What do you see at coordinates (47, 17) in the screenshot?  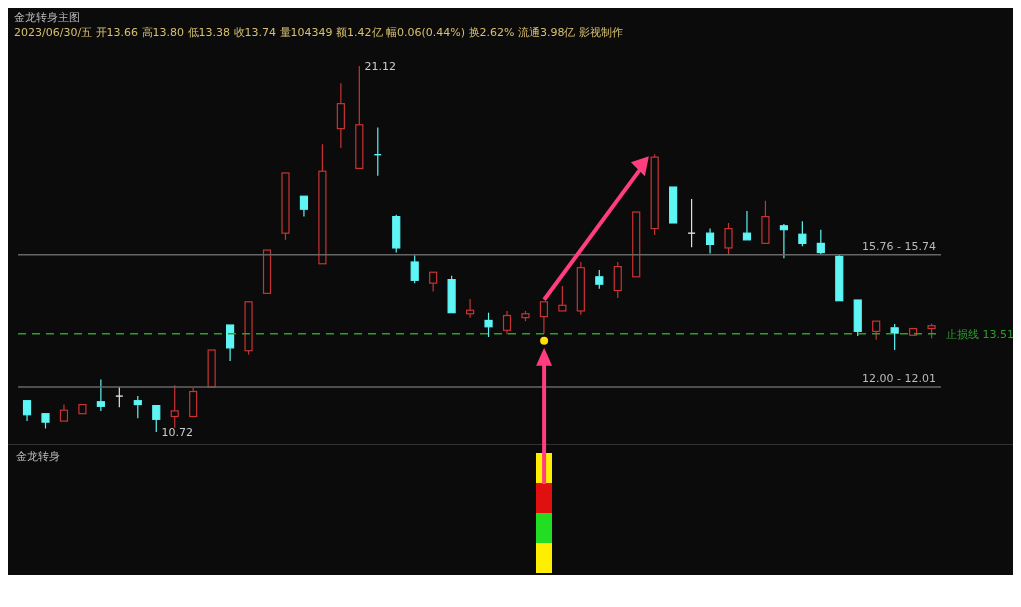 I see `chart-title: 金龙转身主图` at bounding box center [47, 17].